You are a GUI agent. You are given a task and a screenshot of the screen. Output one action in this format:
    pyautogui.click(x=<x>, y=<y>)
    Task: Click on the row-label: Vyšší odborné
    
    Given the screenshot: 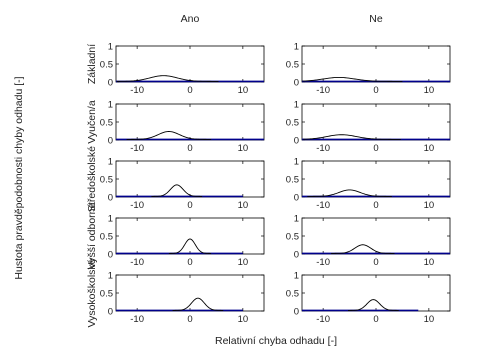 What is the action you would take?
    pyautogui.click(x=92, y=235)
    